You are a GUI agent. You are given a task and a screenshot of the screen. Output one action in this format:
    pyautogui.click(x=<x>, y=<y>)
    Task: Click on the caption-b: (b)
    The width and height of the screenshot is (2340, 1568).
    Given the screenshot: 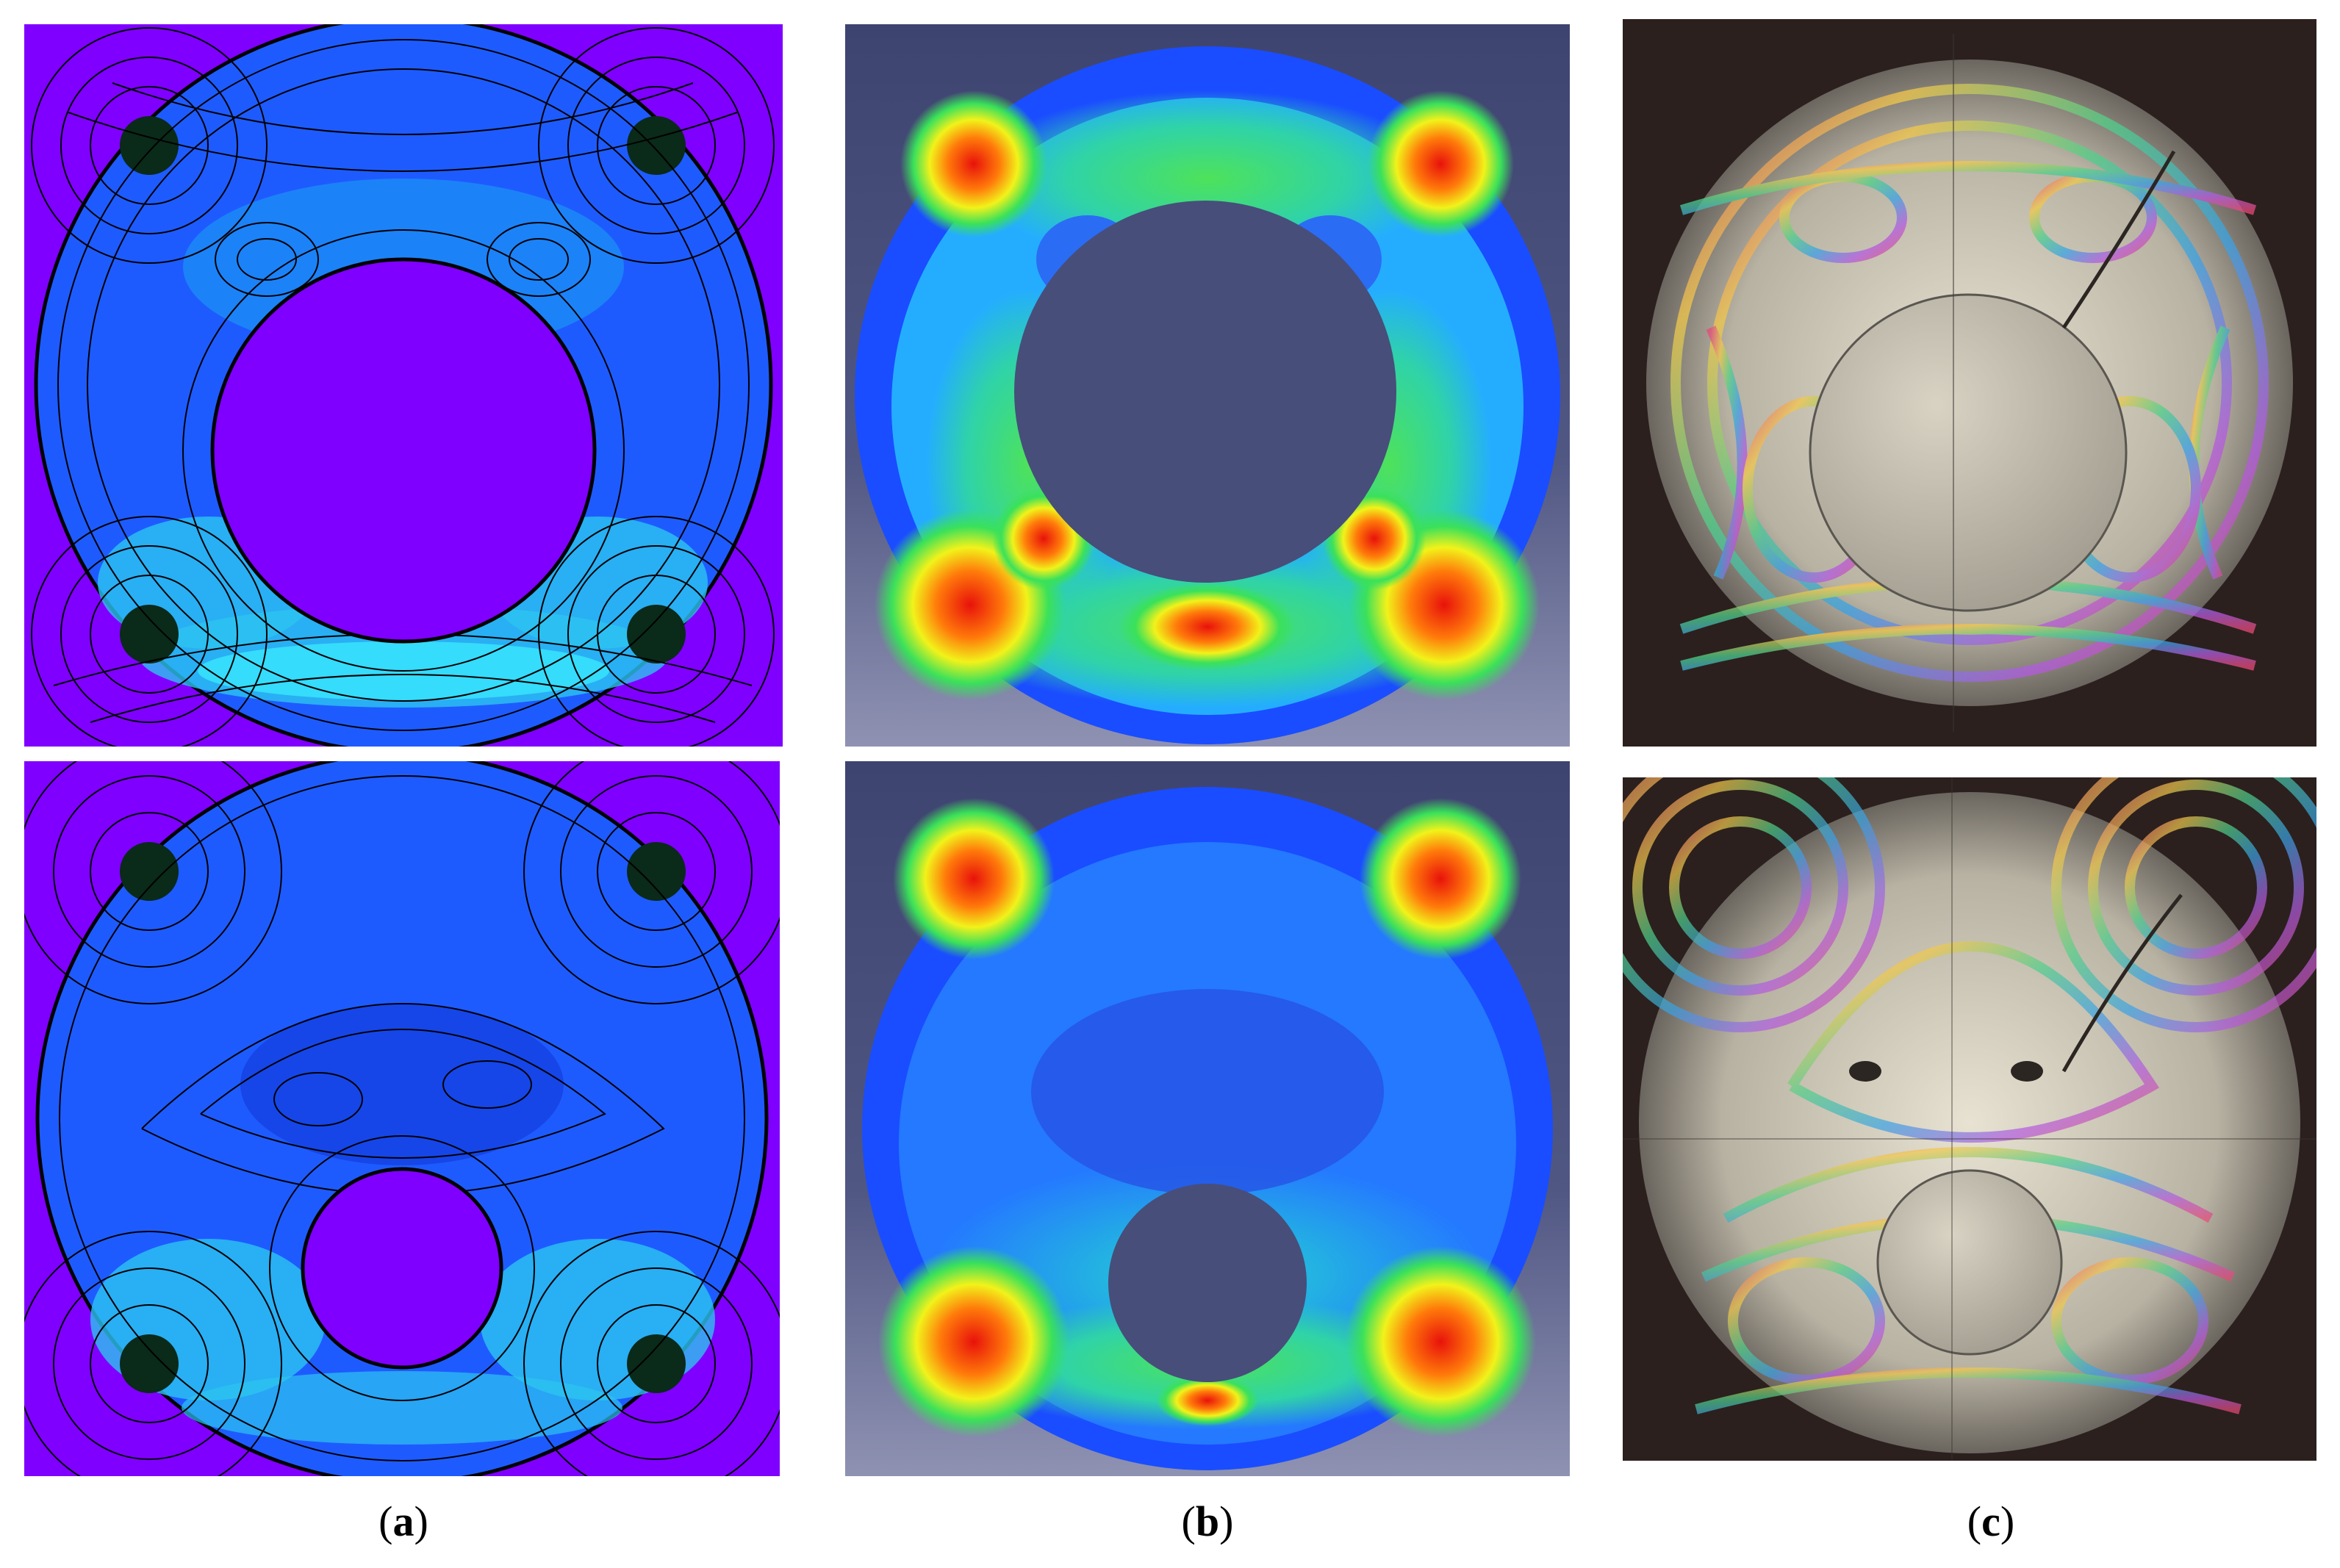 What is the action you would take?
    pyautogui.click(x=1208, y=1522)
    